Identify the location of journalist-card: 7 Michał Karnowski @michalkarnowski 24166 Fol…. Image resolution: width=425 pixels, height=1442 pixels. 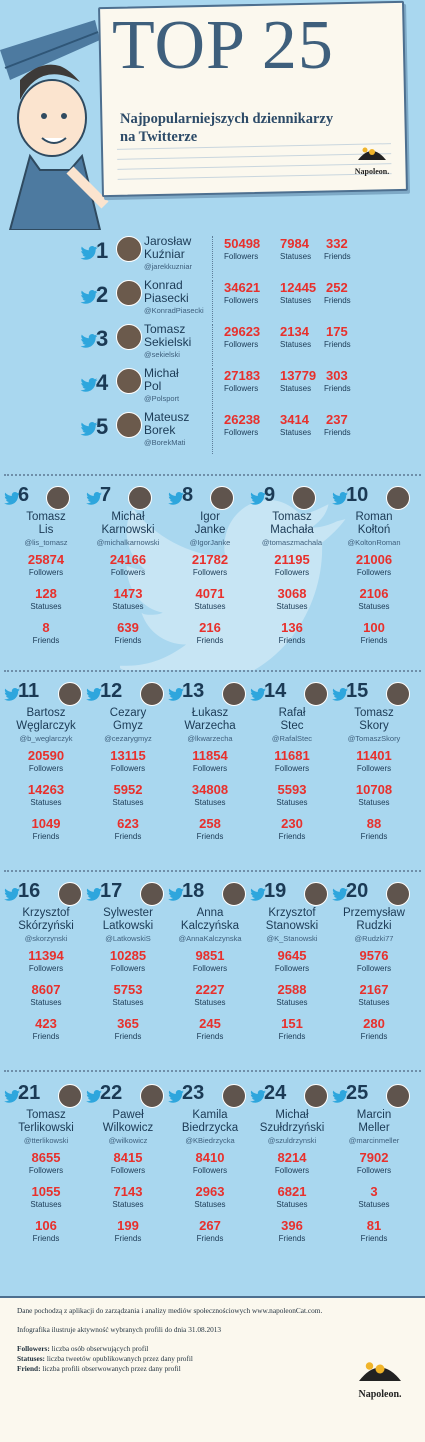
(128, 571).